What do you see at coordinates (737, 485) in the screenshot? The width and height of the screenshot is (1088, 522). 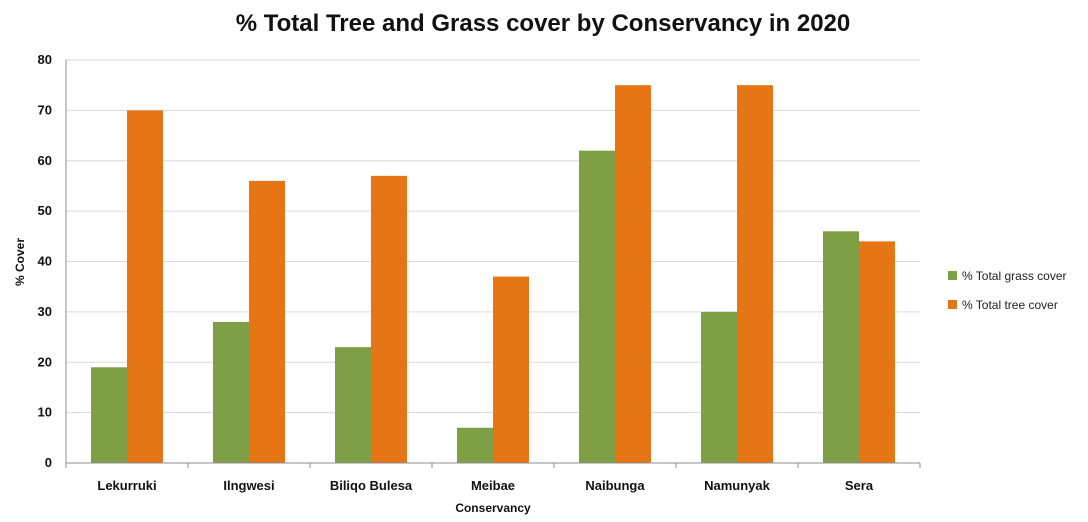 I see `x-tick-label: Namunyak` at bounding box center [737, 485].